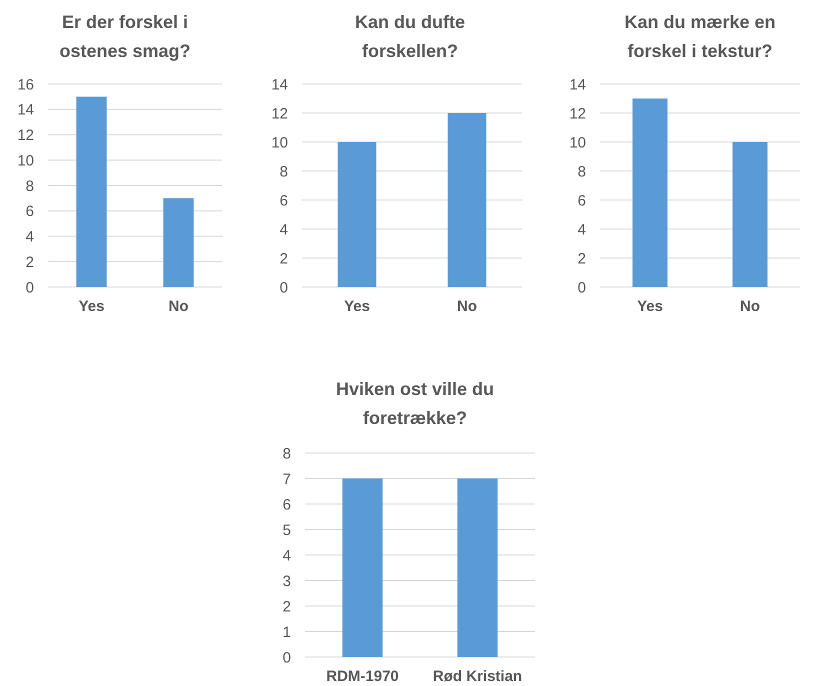 The width and height of the screenshot is (818, 686). I want to click on chart-title: Hviken ost ville du foretrække?, so click(415, 403).